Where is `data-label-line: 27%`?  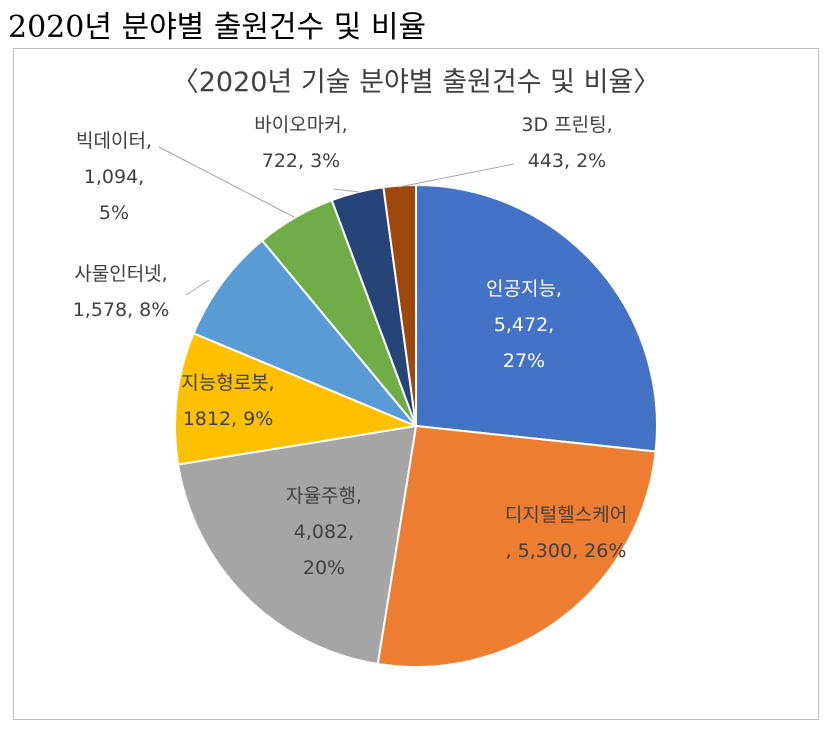
data-label-line: 27% is located at coordinates (524, 361).